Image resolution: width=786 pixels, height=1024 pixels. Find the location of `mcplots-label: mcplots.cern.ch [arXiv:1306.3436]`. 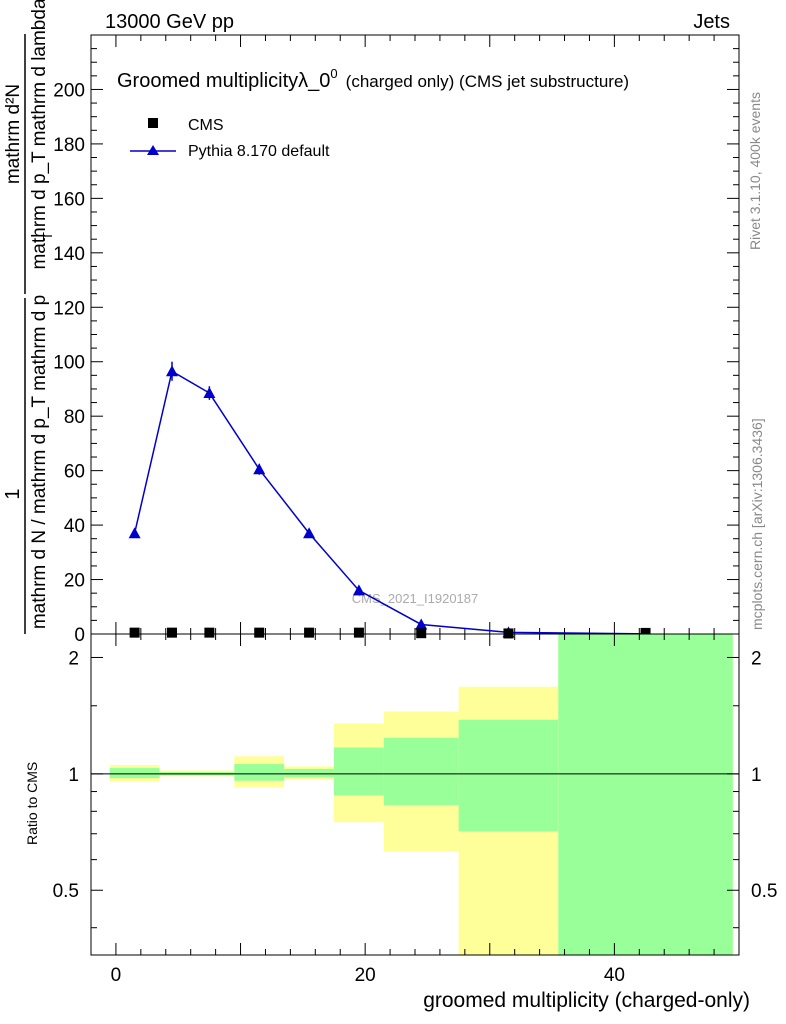

mcplots-label: mcplots.cern.ch [arXiv:1306.3436] is located at coordinates (757, 524).